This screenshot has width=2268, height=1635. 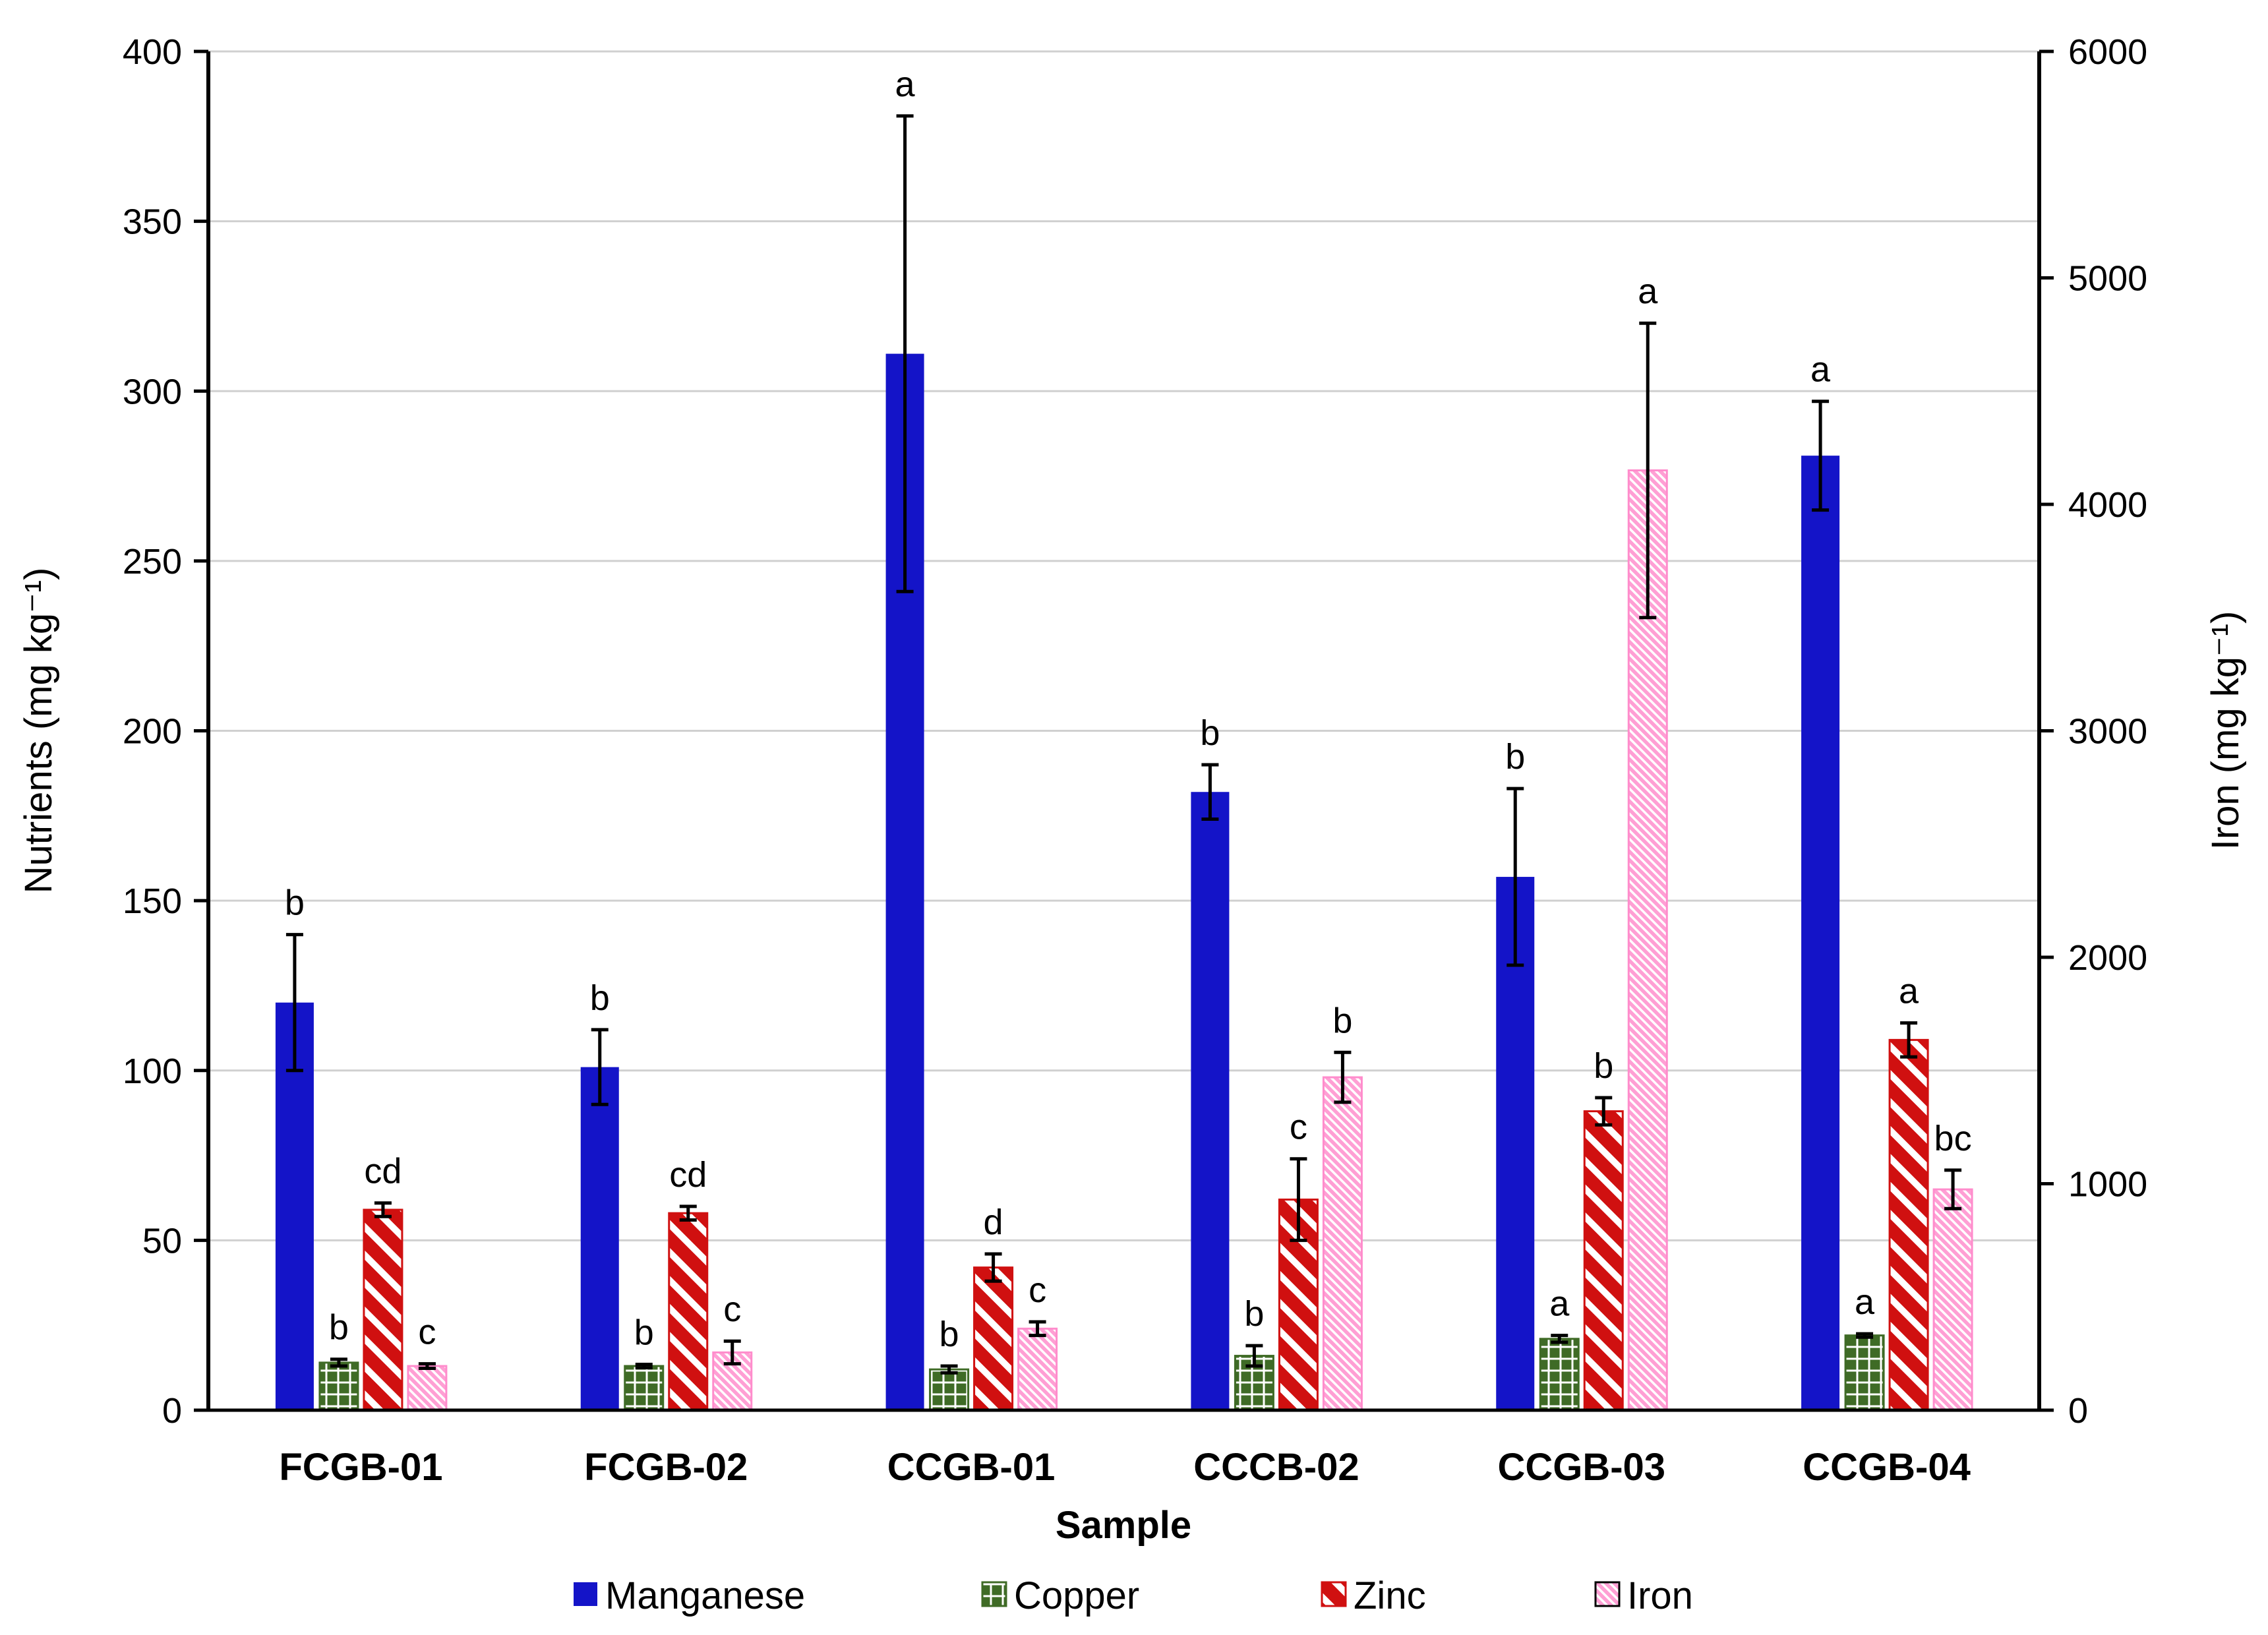 What do you see at coordinates (2078, 1411) in the screenshot?
I see `right-tick-label: 0` at bounding box center [2078, 1411].